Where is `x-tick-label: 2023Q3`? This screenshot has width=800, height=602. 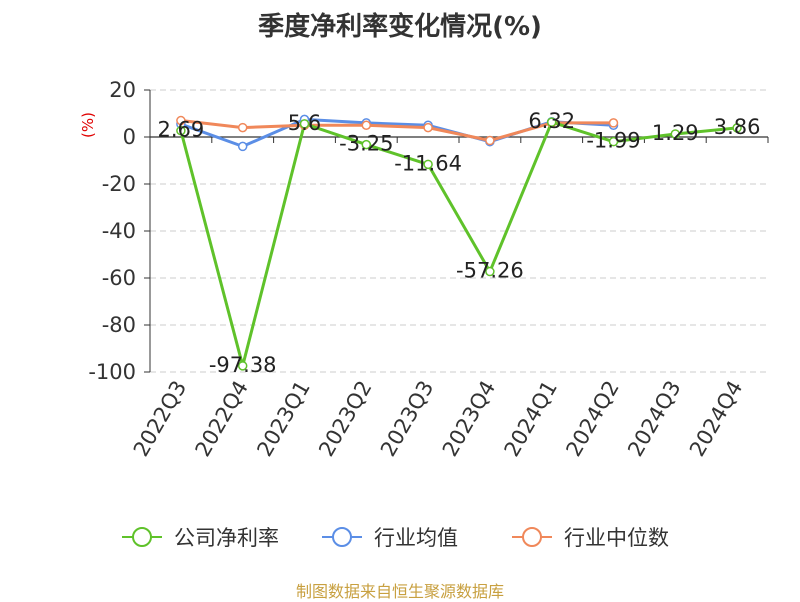 x-tick-label: 2023Q3 is located at coordinates (407, 418).